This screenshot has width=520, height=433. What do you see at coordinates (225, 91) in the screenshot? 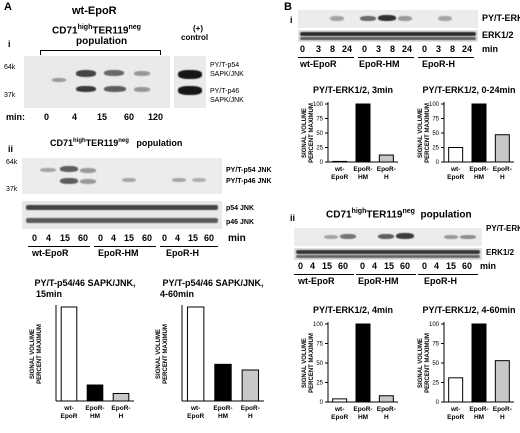
I see `panel-a-i-band-p46: PY/T-p46` at bounding box center [225, 91].